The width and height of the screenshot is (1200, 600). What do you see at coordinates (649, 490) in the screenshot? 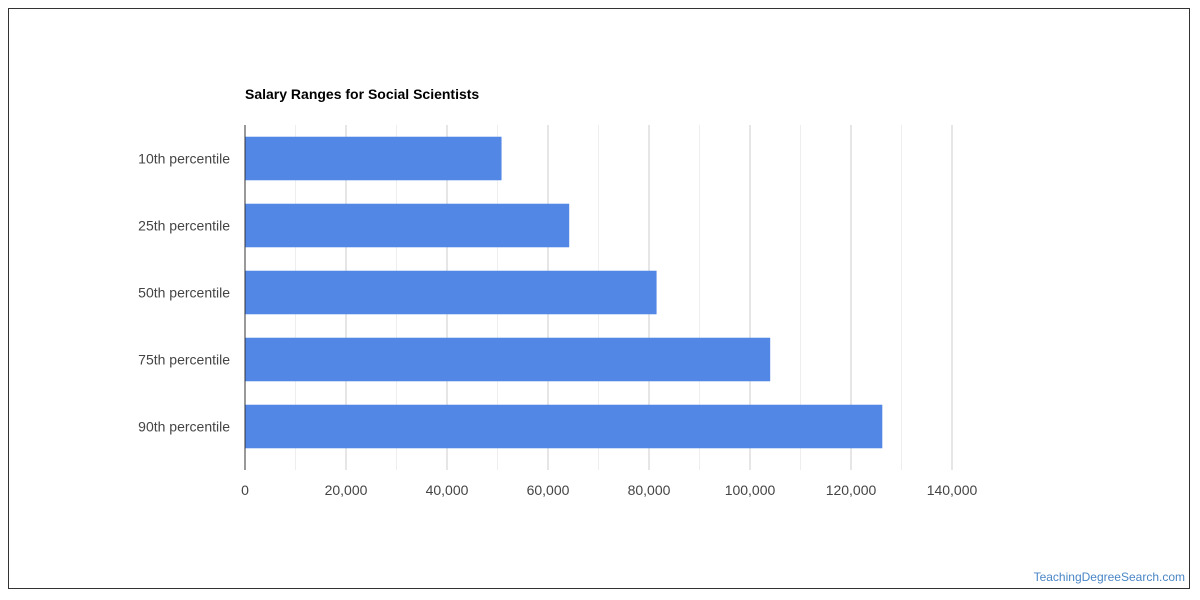
I see `x-tick-label: 80,000` at bounding box center [649, 490].